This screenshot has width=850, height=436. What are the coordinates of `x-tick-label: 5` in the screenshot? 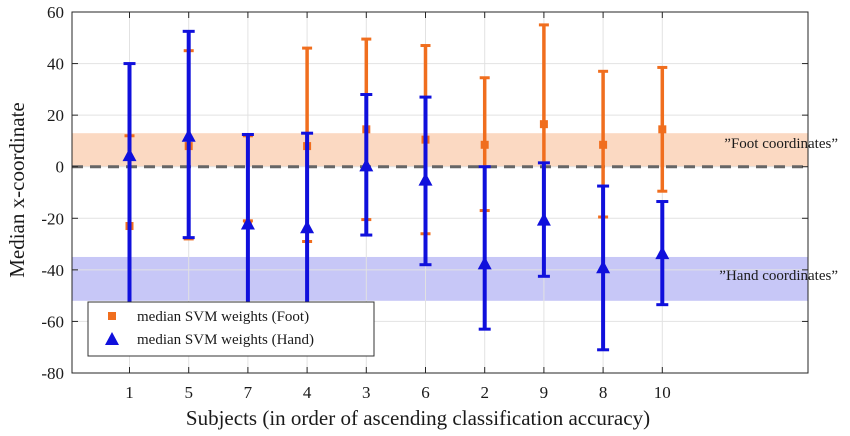 It's located at (188, 392).